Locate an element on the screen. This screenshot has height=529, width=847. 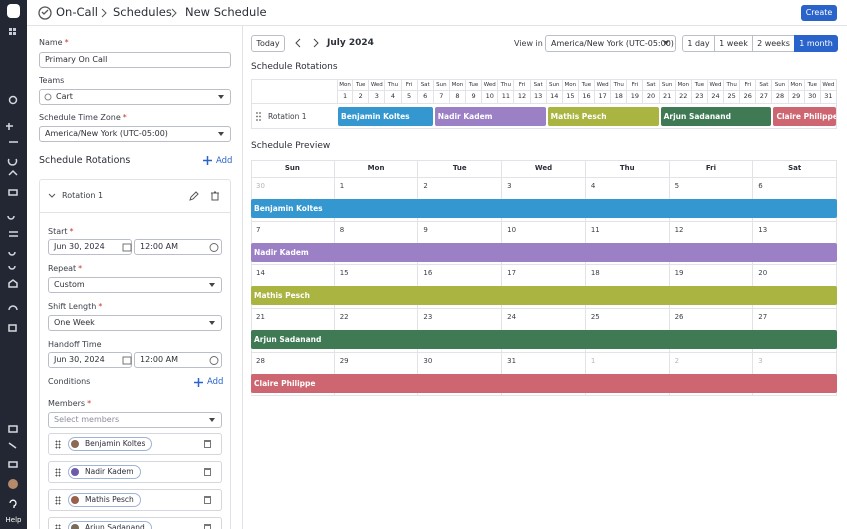
preview-shift: Arjun Sadanand is located at coordinates (544, 340).